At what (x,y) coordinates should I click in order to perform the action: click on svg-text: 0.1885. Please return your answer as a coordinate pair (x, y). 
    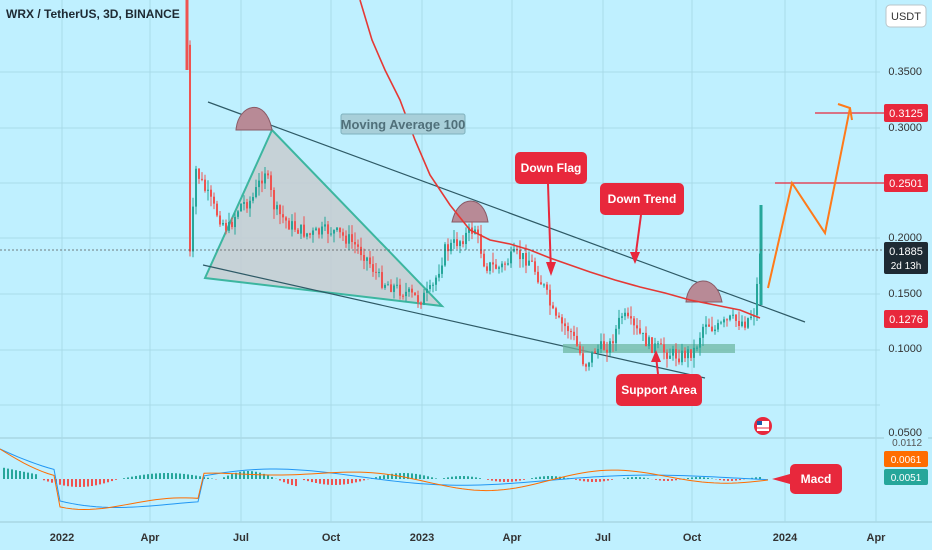
    Looking at the image, I should click on (906, 252).